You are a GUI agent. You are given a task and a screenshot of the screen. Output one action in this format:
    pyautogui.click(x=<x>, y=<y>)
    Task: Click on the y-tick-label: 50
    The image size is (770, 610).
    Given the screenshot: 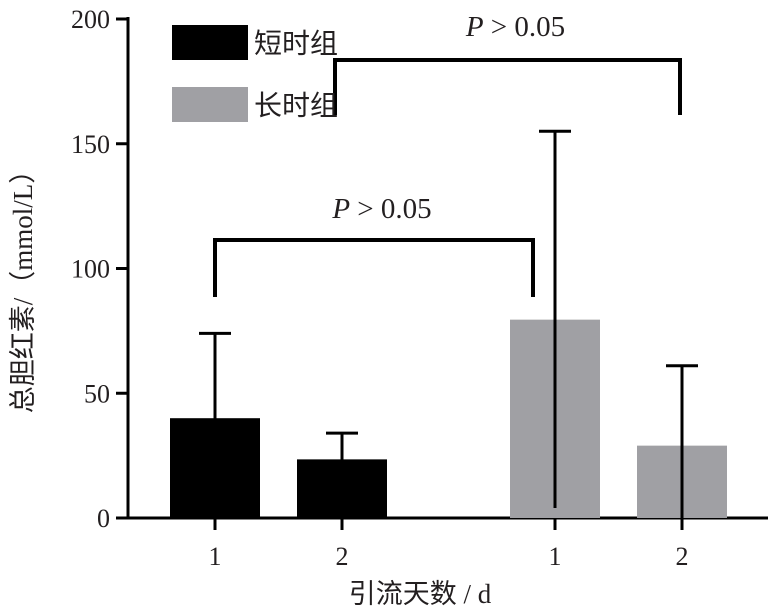 What is the action you would take?
    pyautogui.click(x=97, y=393)
    